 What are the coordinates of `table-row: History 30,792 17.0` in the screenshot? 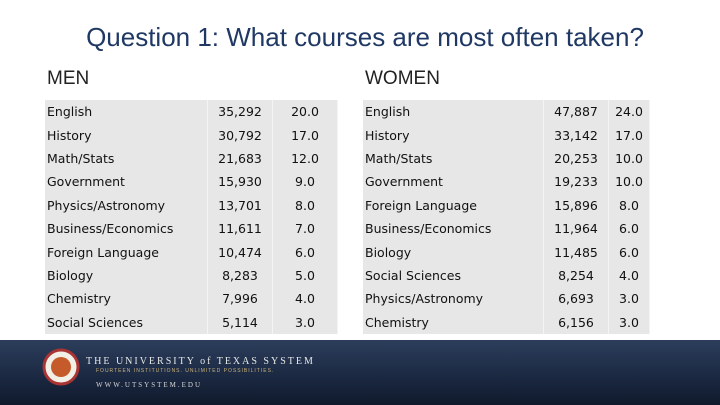 It's located at (191, 135).